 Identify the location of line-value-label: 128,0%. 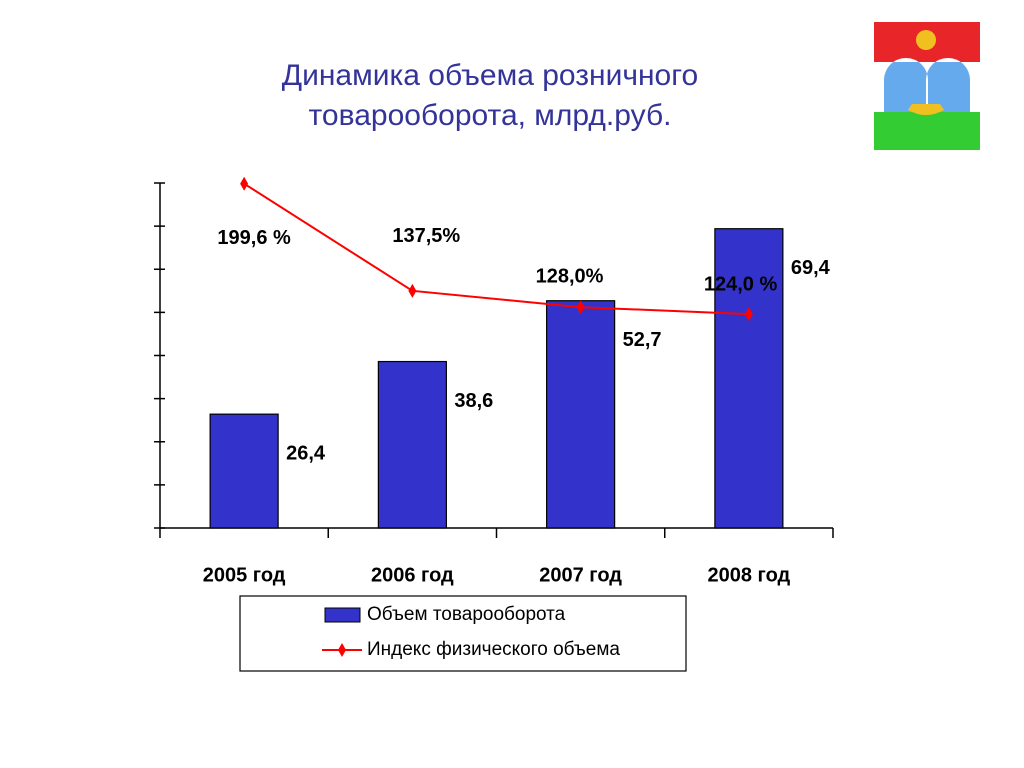
(570, 276).